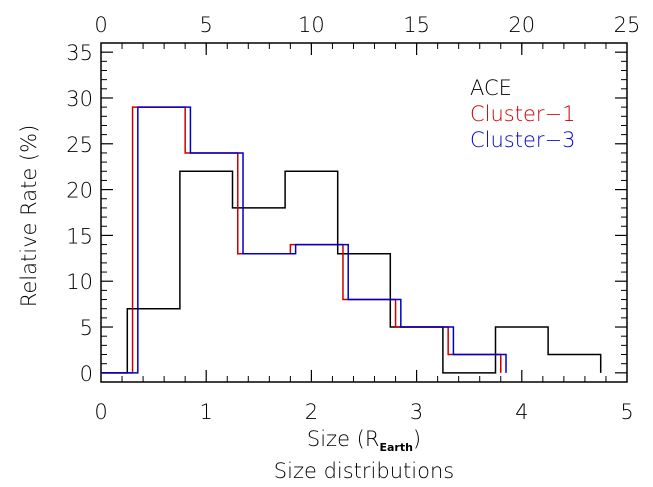 The width and height of the screenshot is (653, 487). I want to click on top-x-tick-label: 10, so click(311, 25).